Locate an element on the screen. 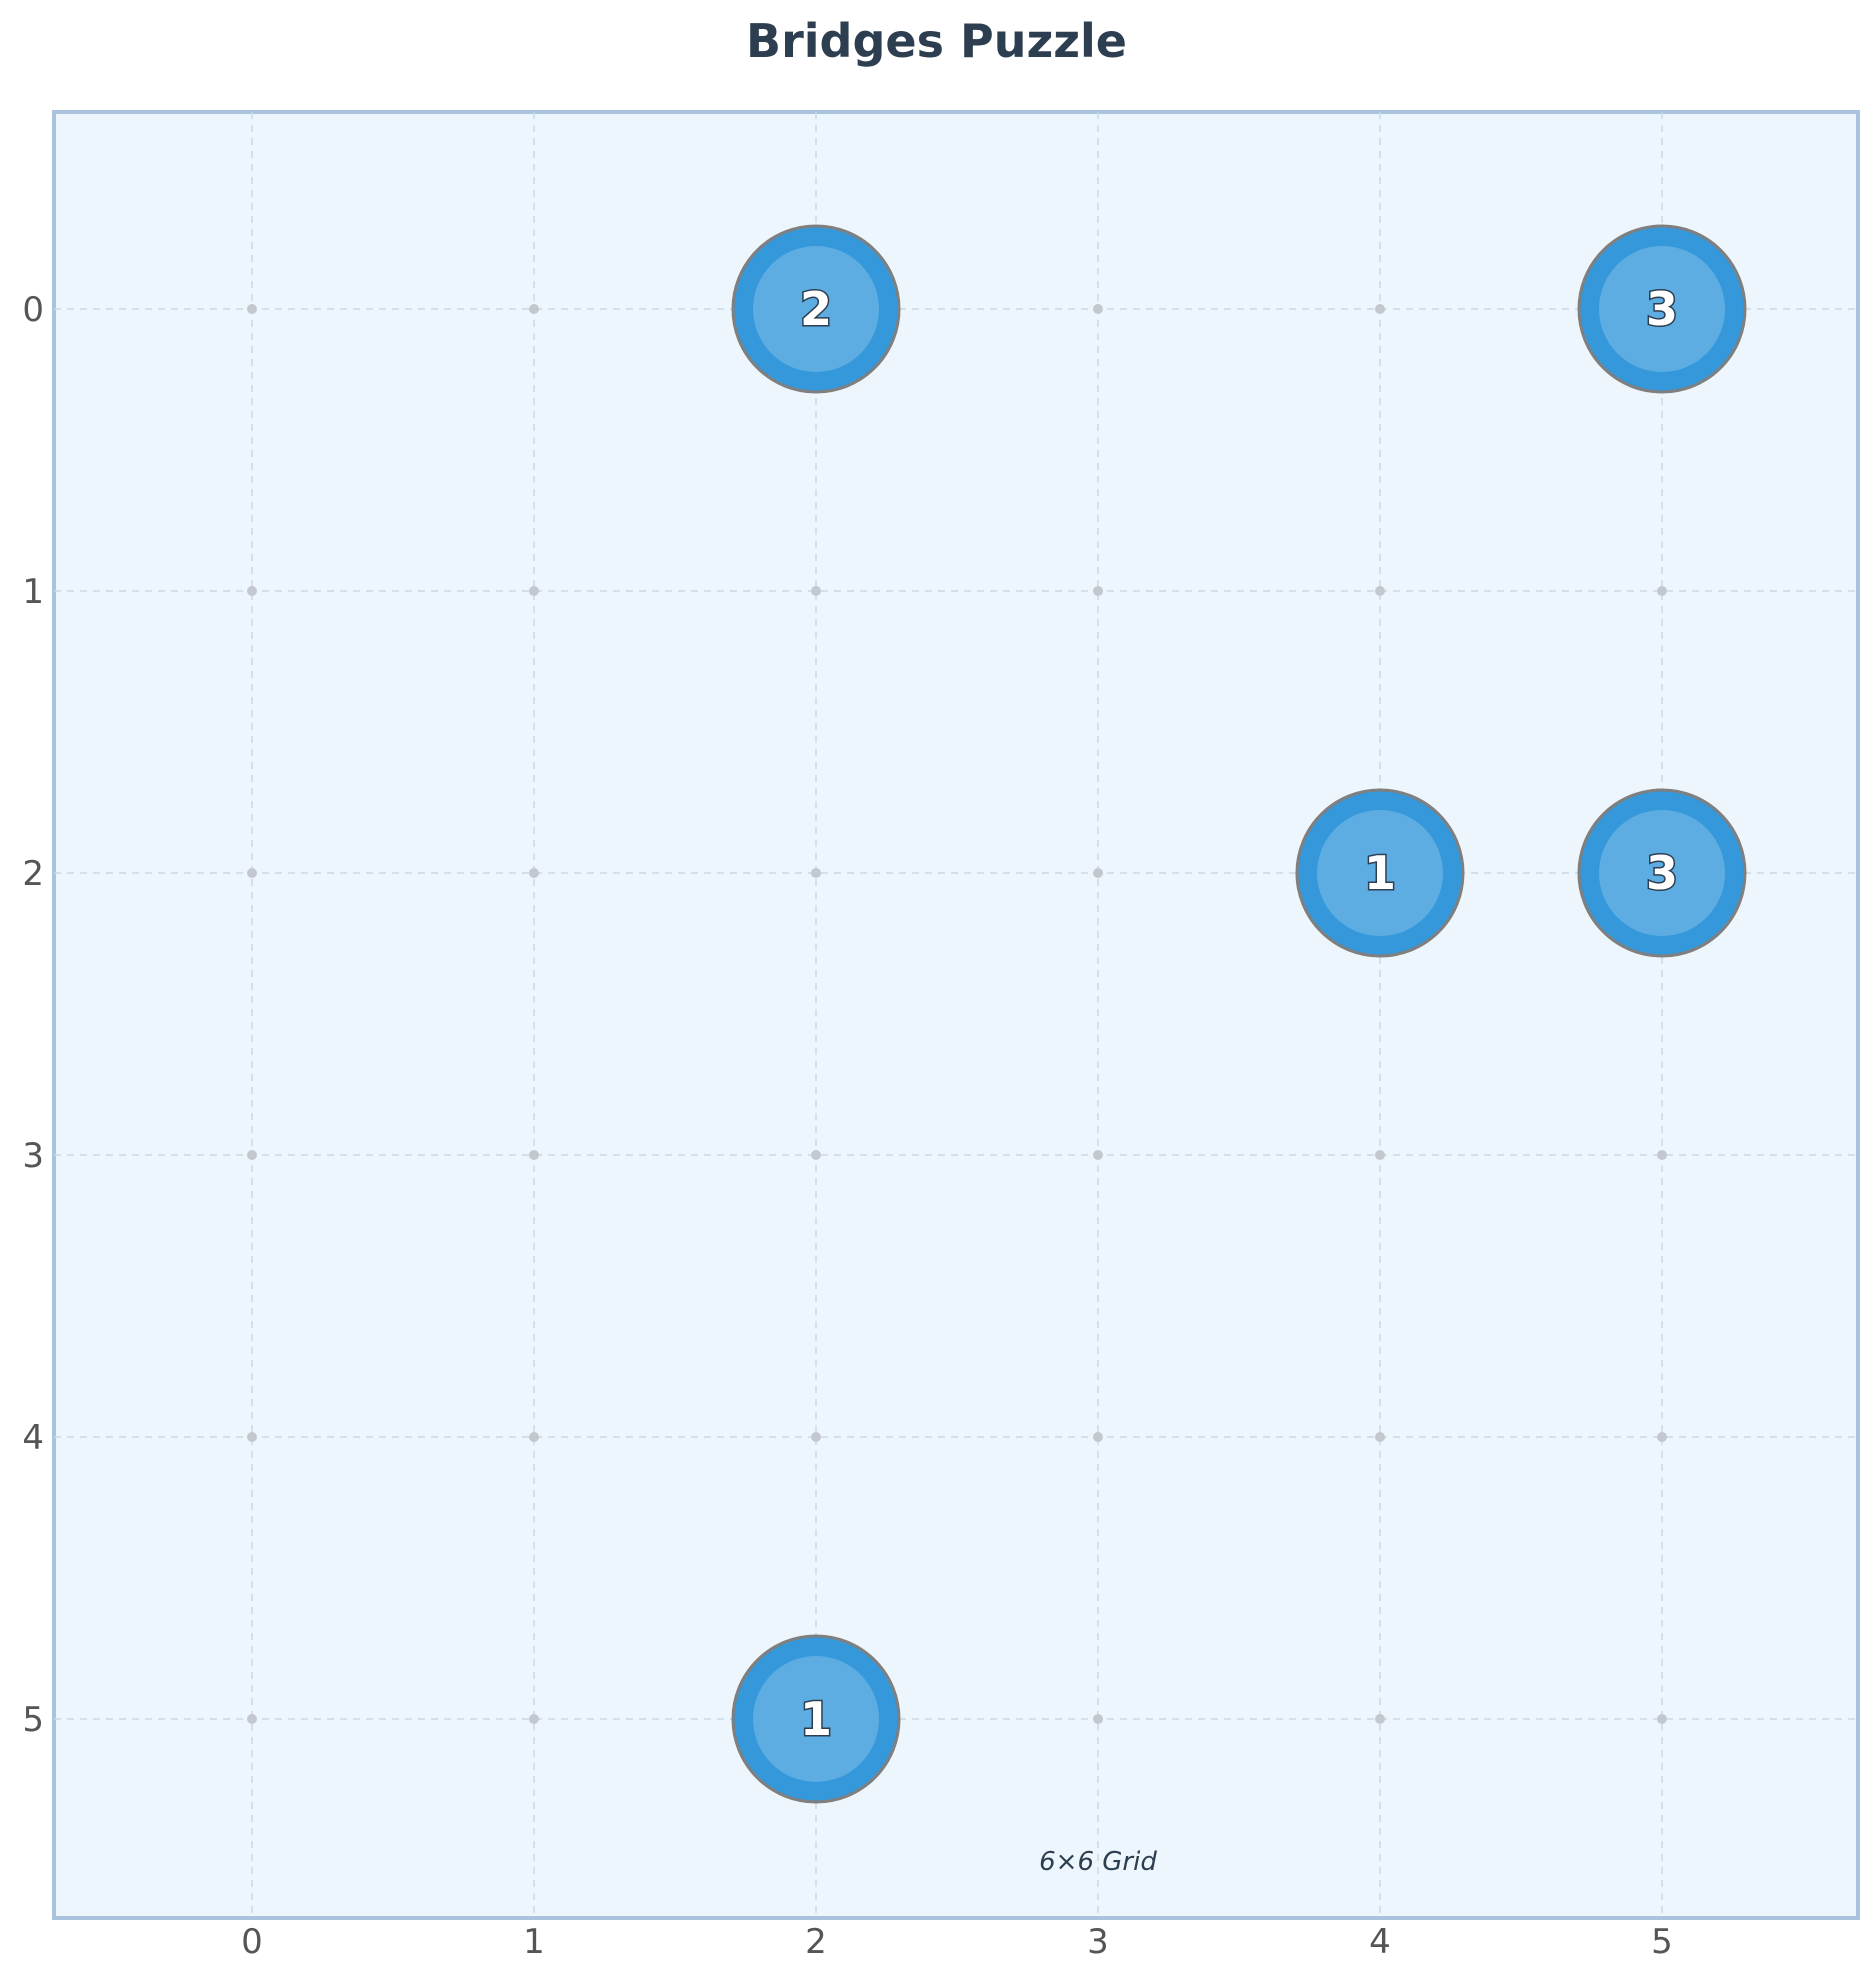 This screenshot has height=1979, width=1873. grid-size-caption: 6×6 Grid is located at coordinates (1098, 1862).